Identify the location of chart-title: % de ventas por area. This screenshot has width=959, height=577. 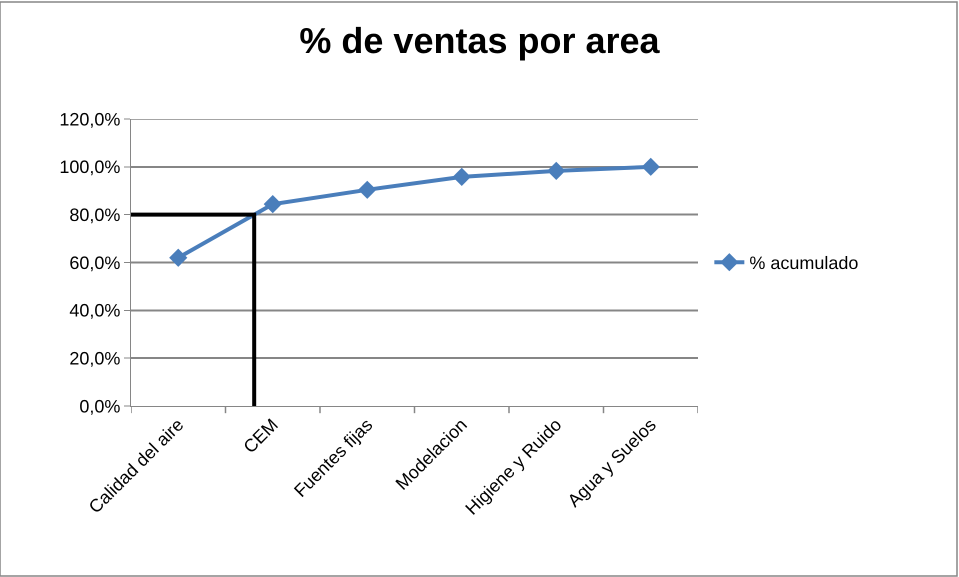
(480, 40).